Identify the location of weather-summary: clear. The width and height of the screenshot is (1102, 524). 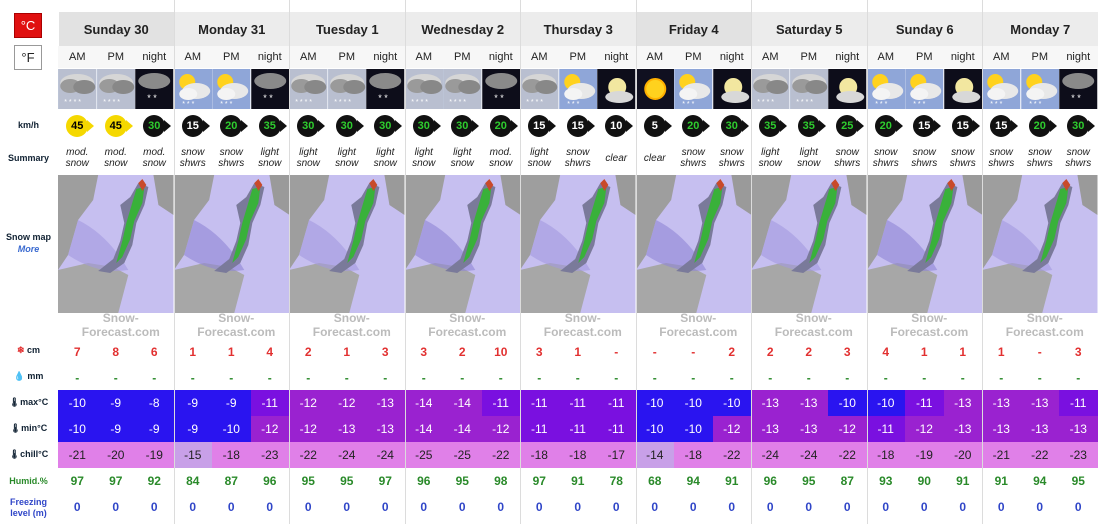
(616, 158).